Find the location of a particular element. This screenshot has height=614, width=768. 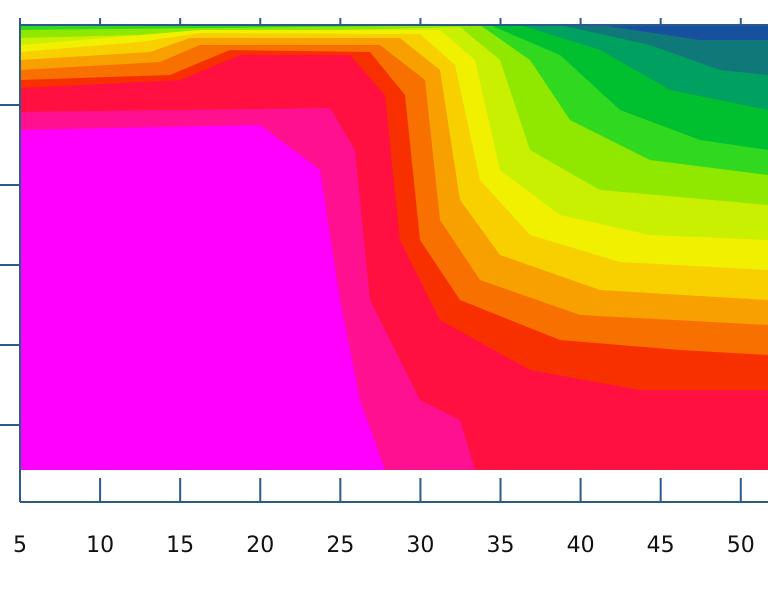

x-tick-label: 25 is located at coordinates (340, 545).